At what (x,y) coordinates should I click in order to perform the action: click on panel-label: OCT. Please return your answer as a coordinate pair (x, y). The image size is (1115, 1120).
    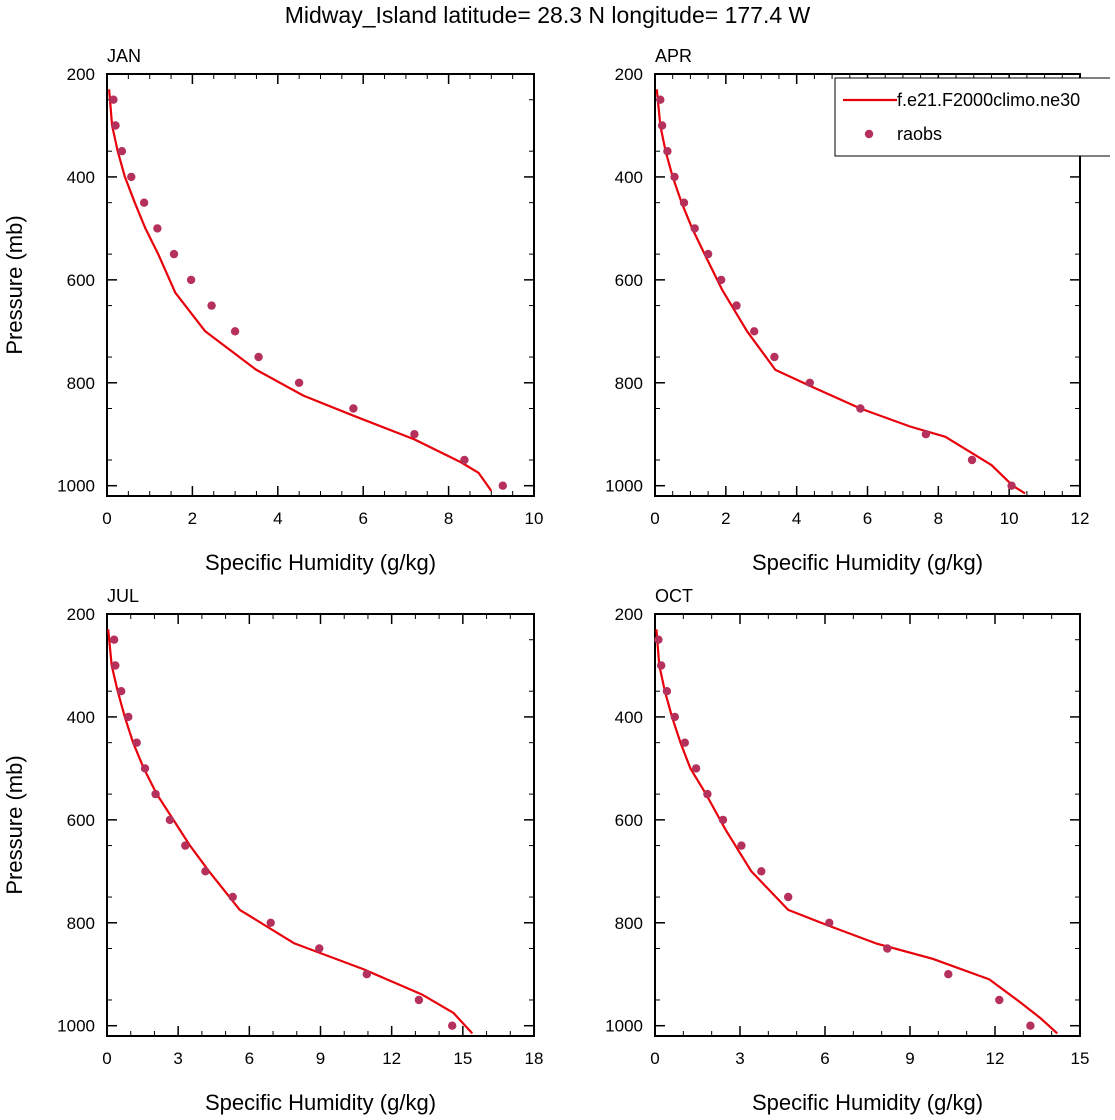
    Looking at the image, I should click on (674, 596).